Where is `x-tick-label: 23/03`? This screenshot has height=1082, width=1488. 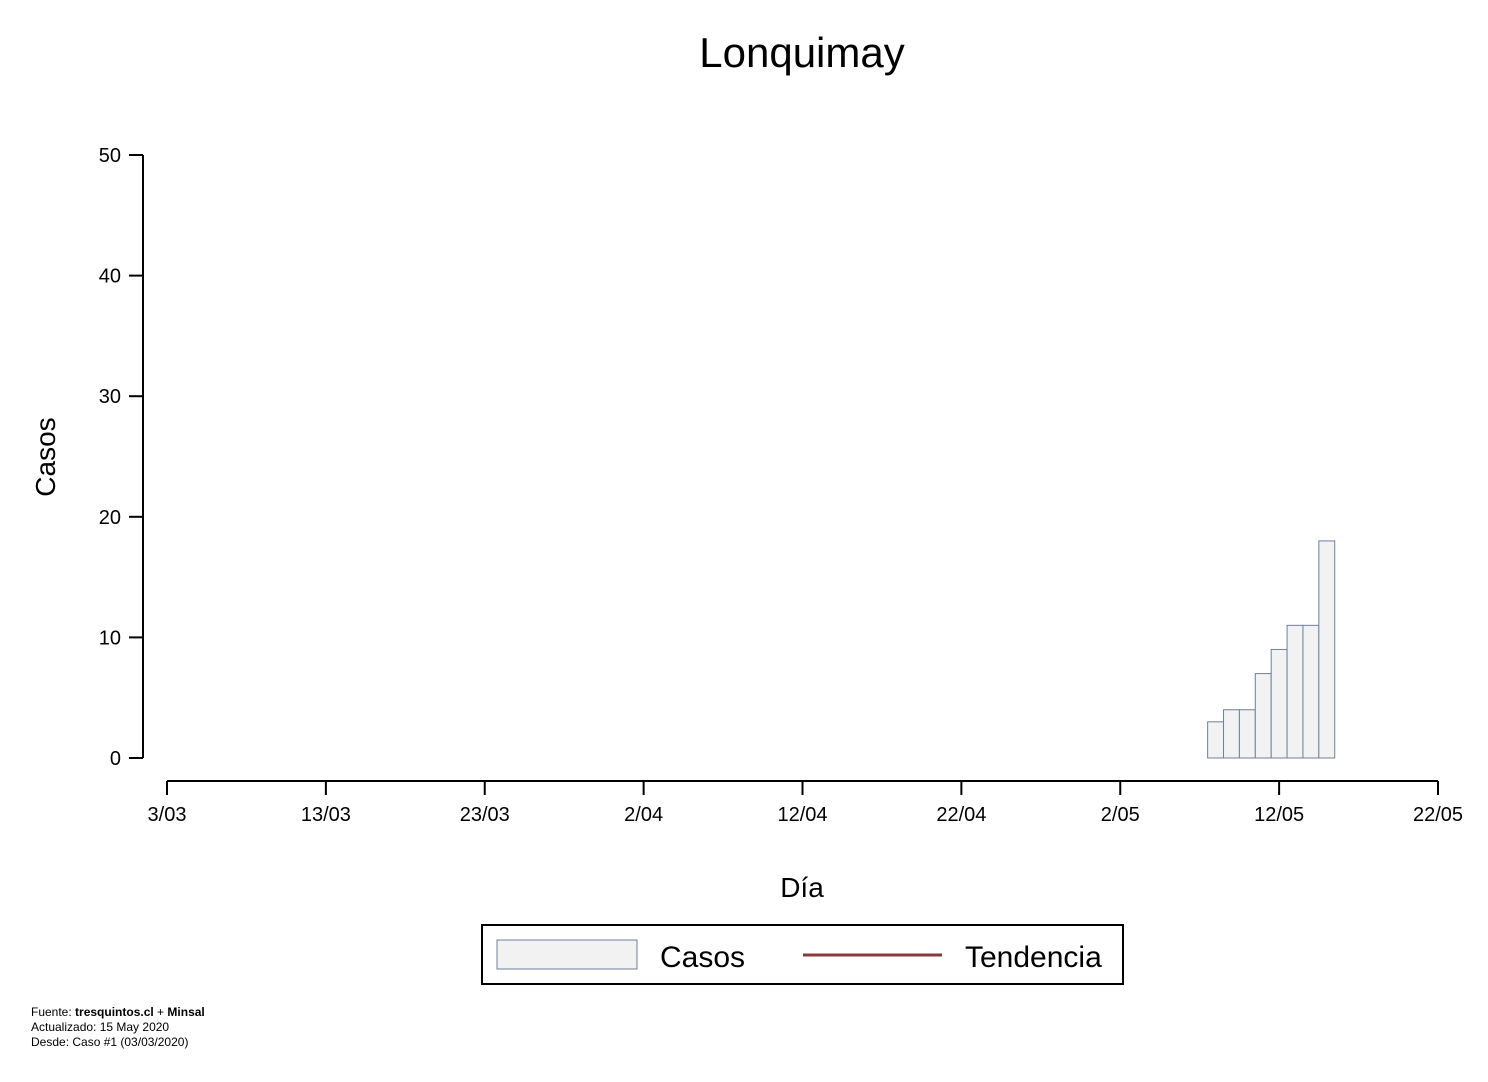 x-tick-label: 23/03 is located at coordinates (485, 815).